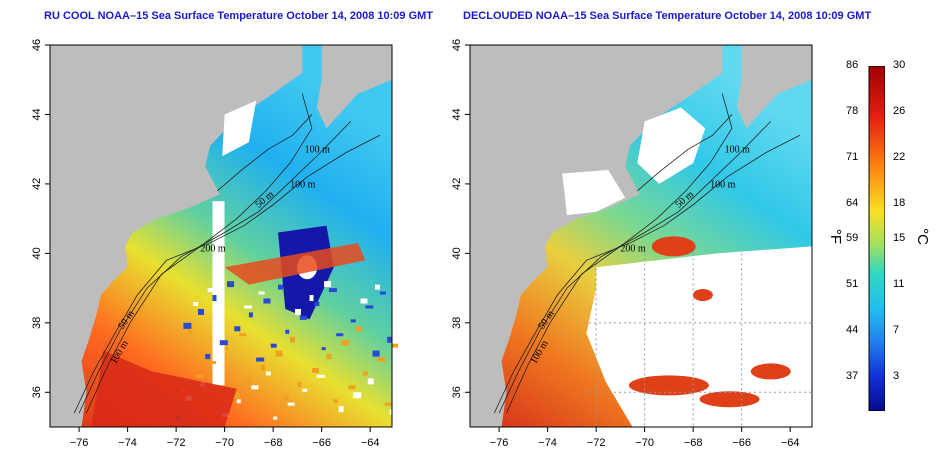 The image size is (950, 475). I want to click on celsius-unit-label: °C, so click(922, 236).